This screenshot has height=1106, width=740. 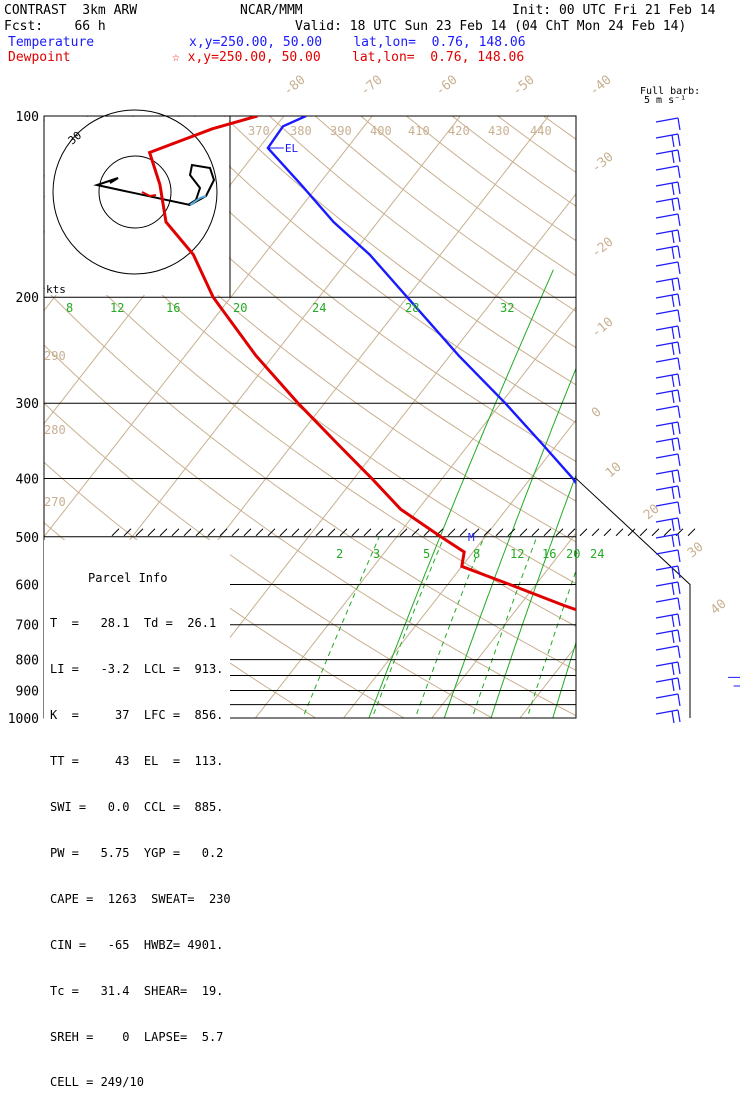 What do you see at coordinates (55, 430) in the screenshot?
I see `theta-label: 280` at bounding box center [55, 430].